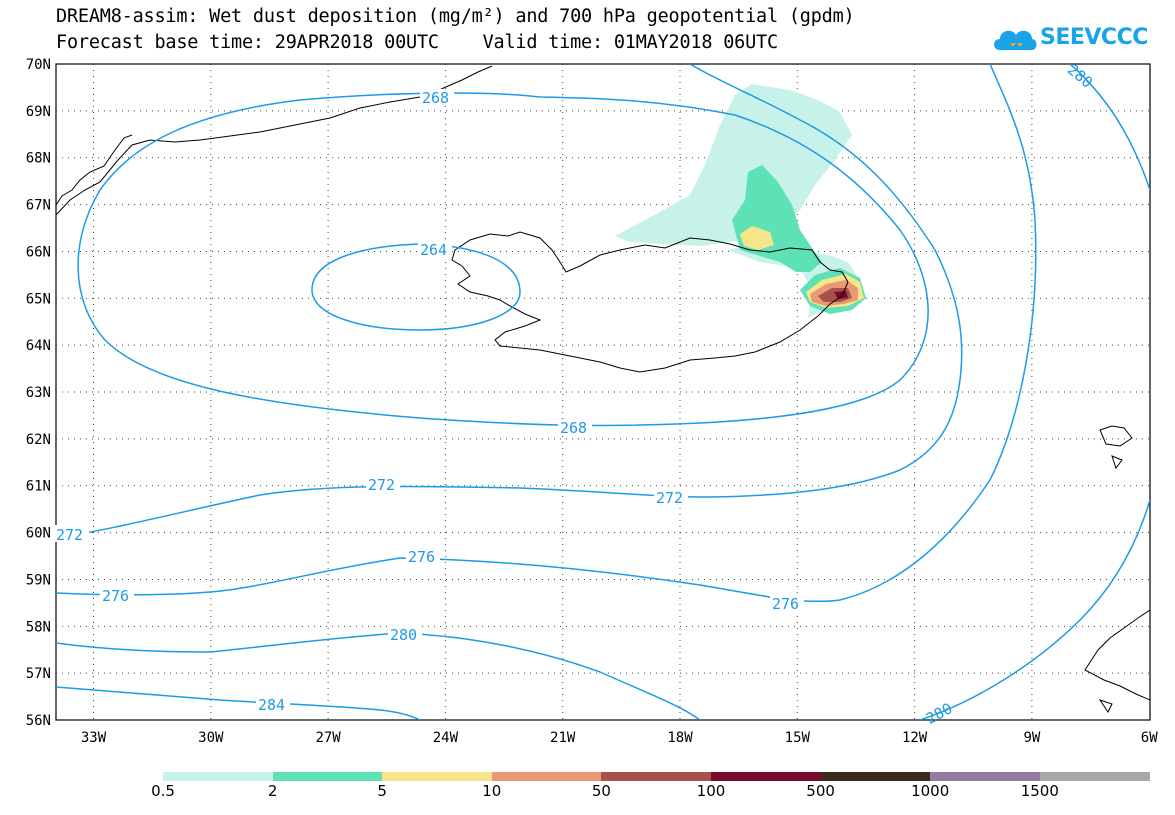 The height and width of the screenshot is (815, 1175). What do you see at coordinates (680, 738) in the screenshot?
I see `longitude-tick-label: 18W` at bounding box center [680, 738].